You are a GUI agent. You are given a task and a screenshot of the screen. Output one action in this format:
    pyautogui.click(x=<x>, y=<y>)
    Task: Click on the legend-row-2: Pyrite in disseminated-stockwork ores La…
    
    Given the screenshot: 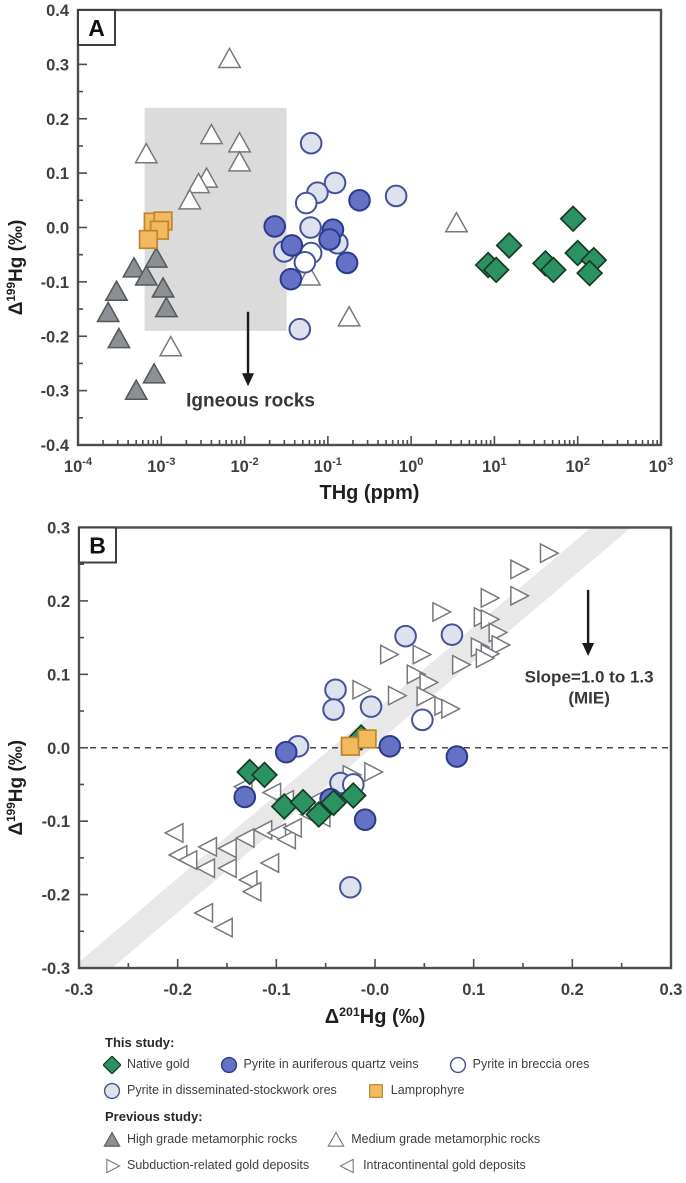 What is the action you would take?
    pyautogui.click(x=393, y=1091)
    